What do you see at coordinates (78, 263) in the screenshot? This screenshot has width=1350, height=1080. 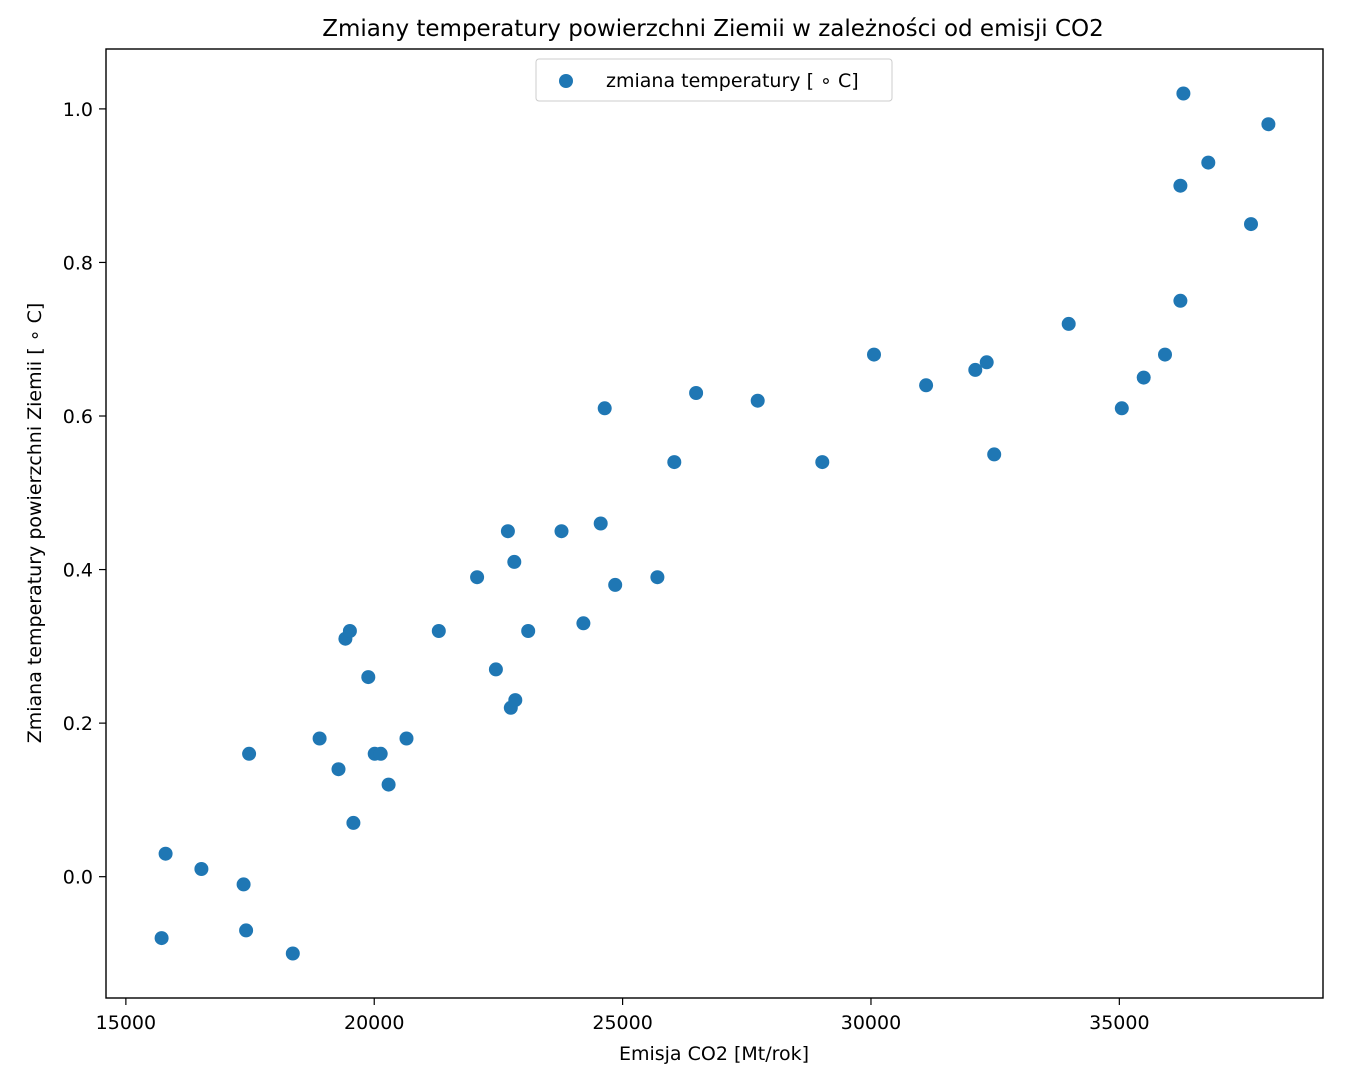 I see `y-tick-label: 0.8` at bounding box center [78, 263].